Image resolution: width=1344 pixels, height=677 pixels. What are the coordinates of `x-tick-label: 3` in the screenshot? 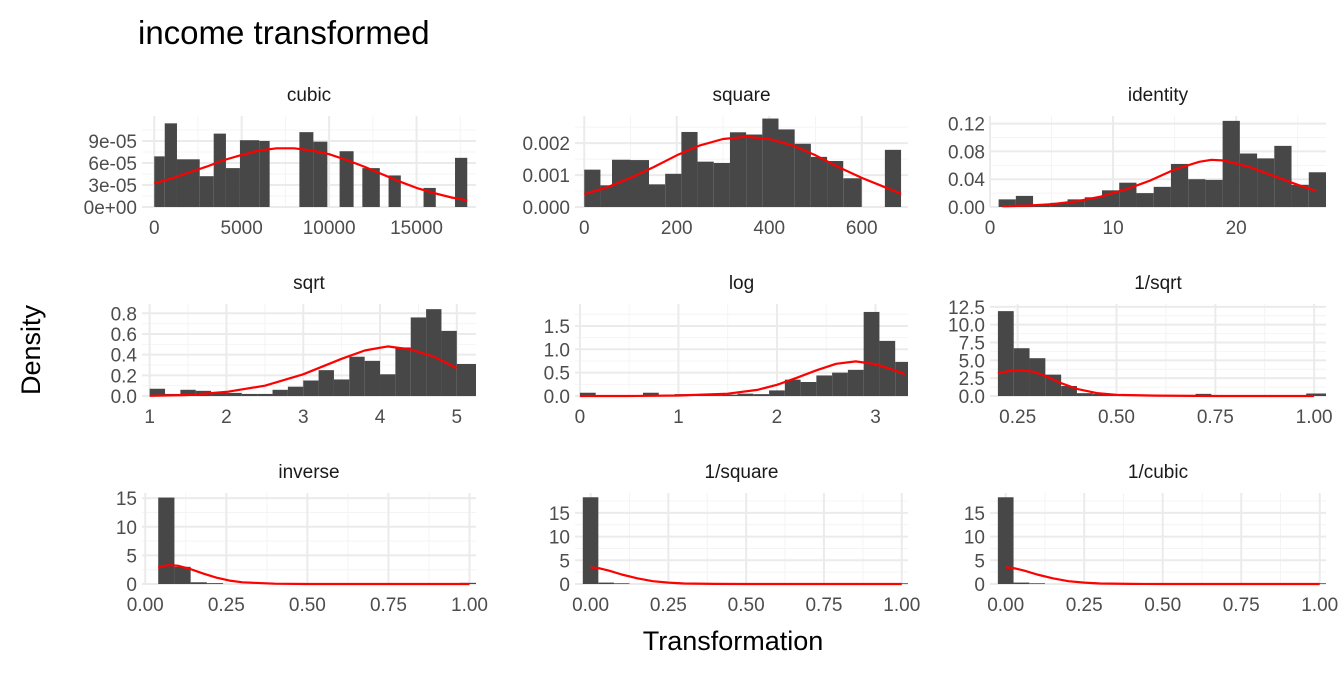 It's located at (303, 417).